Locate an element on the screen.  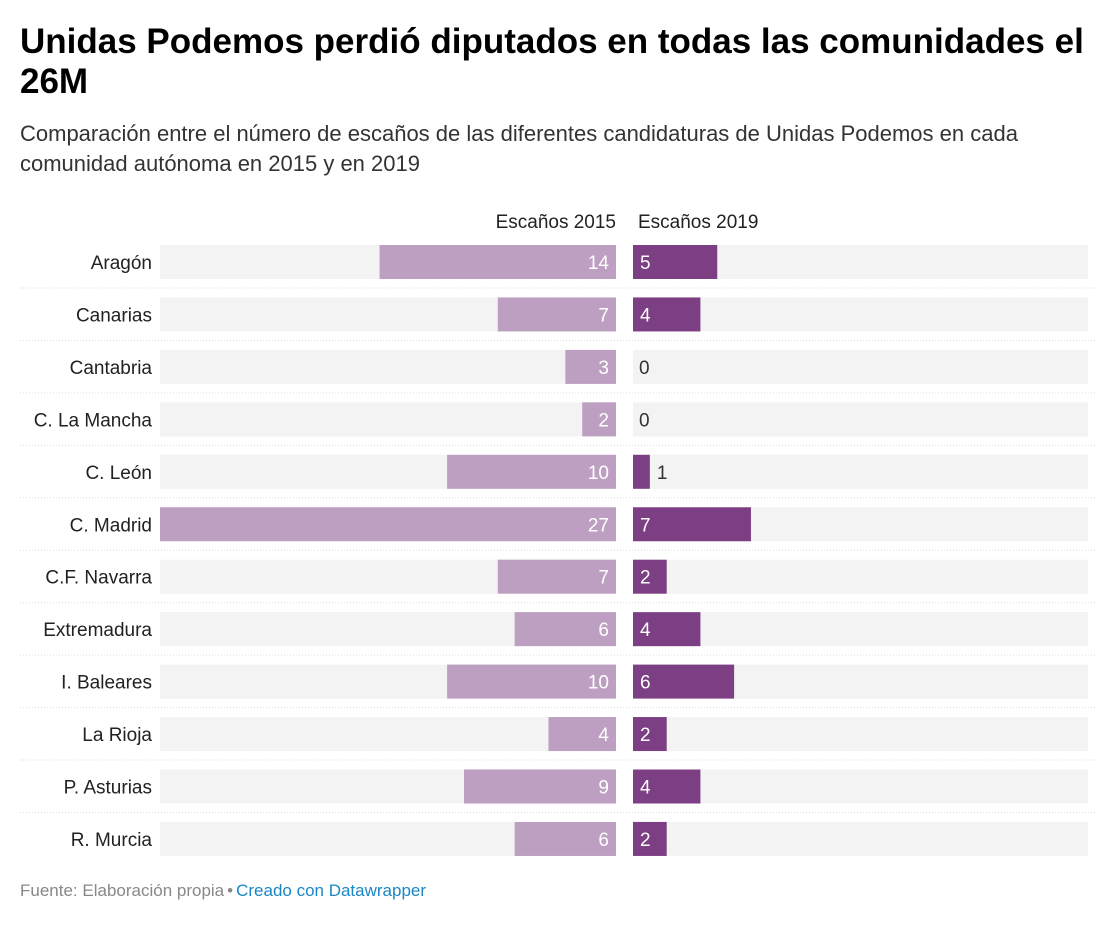
category-label: R. Murcia is located at coordinates (112, 840).